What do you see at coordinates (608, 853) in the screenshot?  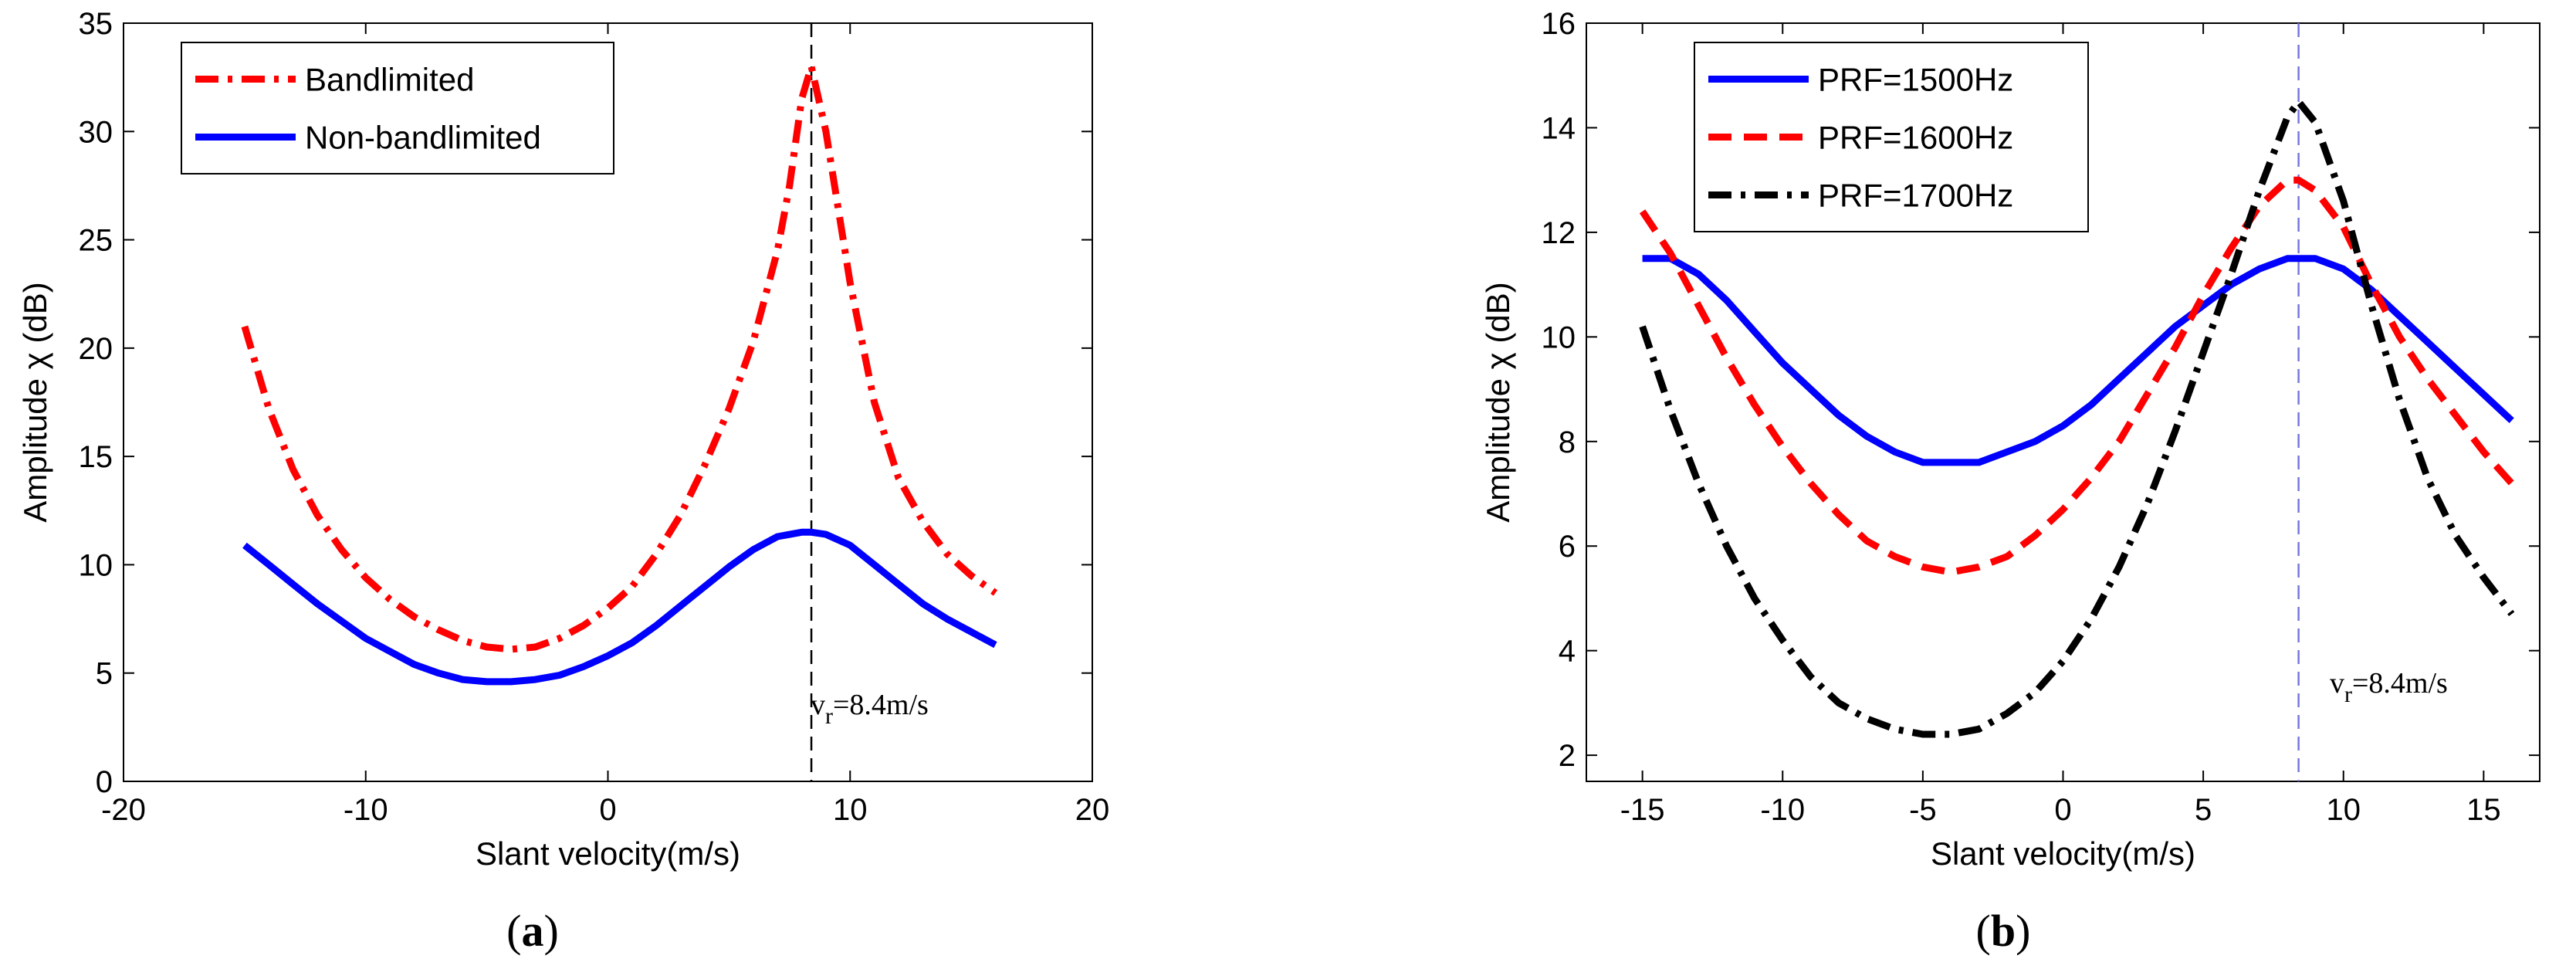 I see `panel-a-x-axis-label: Slant velocity(m/s)` at bounding box center [608, 853].